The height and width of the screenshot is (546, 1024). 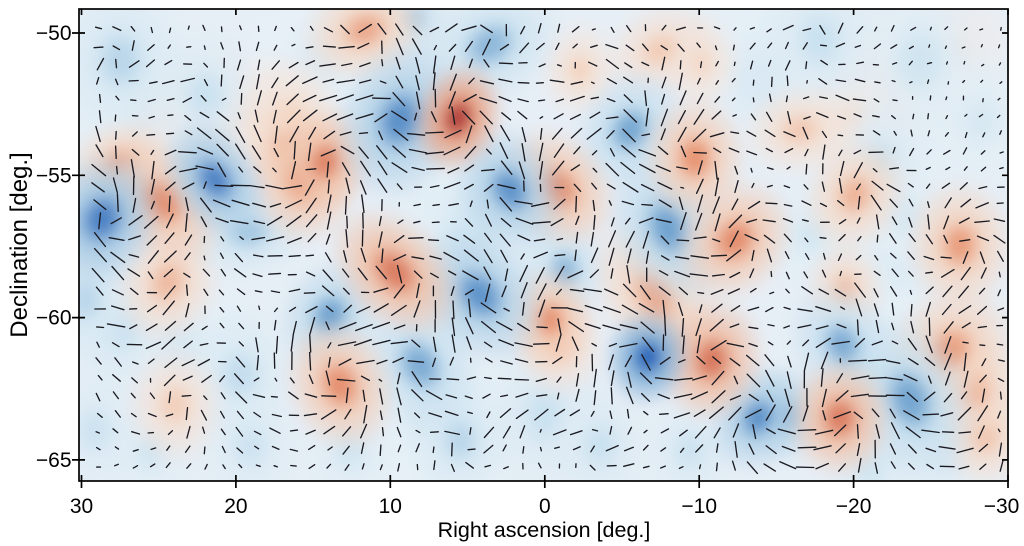 I want to click on svg-text: −65, so click(x=54, y=460).